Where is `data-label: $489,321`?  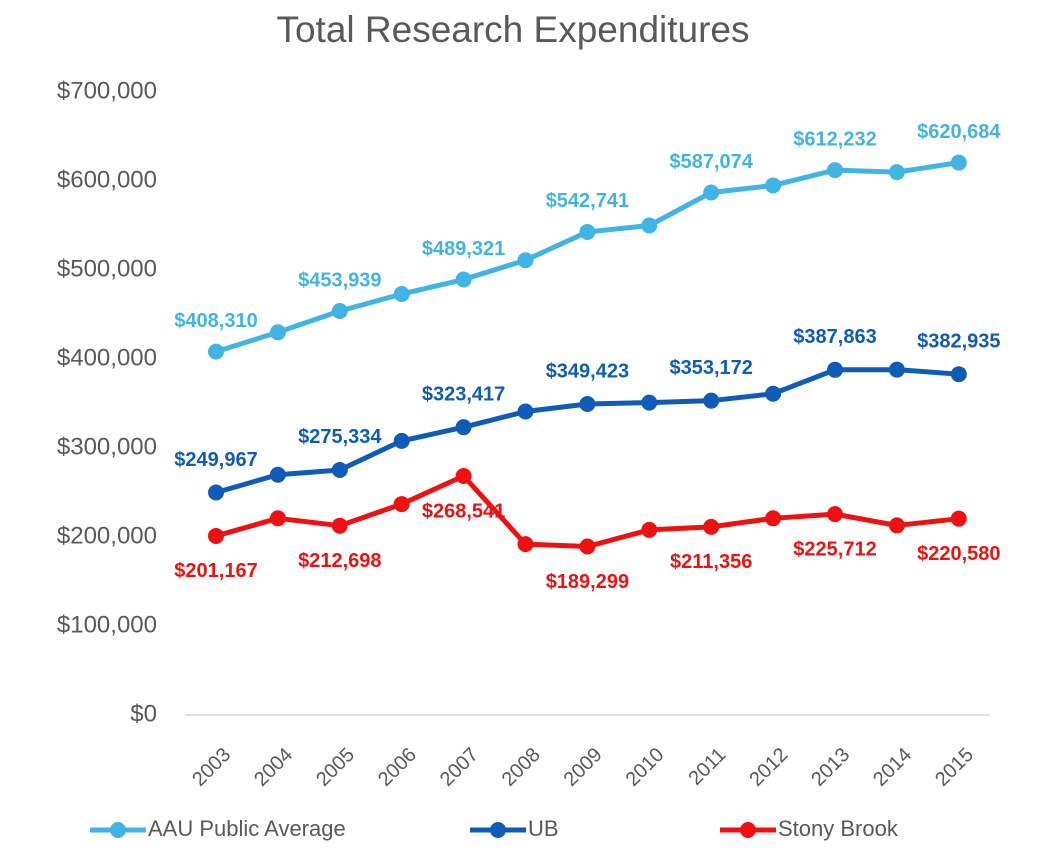
data-label: $489,321 is located at coordinates (463, 249).